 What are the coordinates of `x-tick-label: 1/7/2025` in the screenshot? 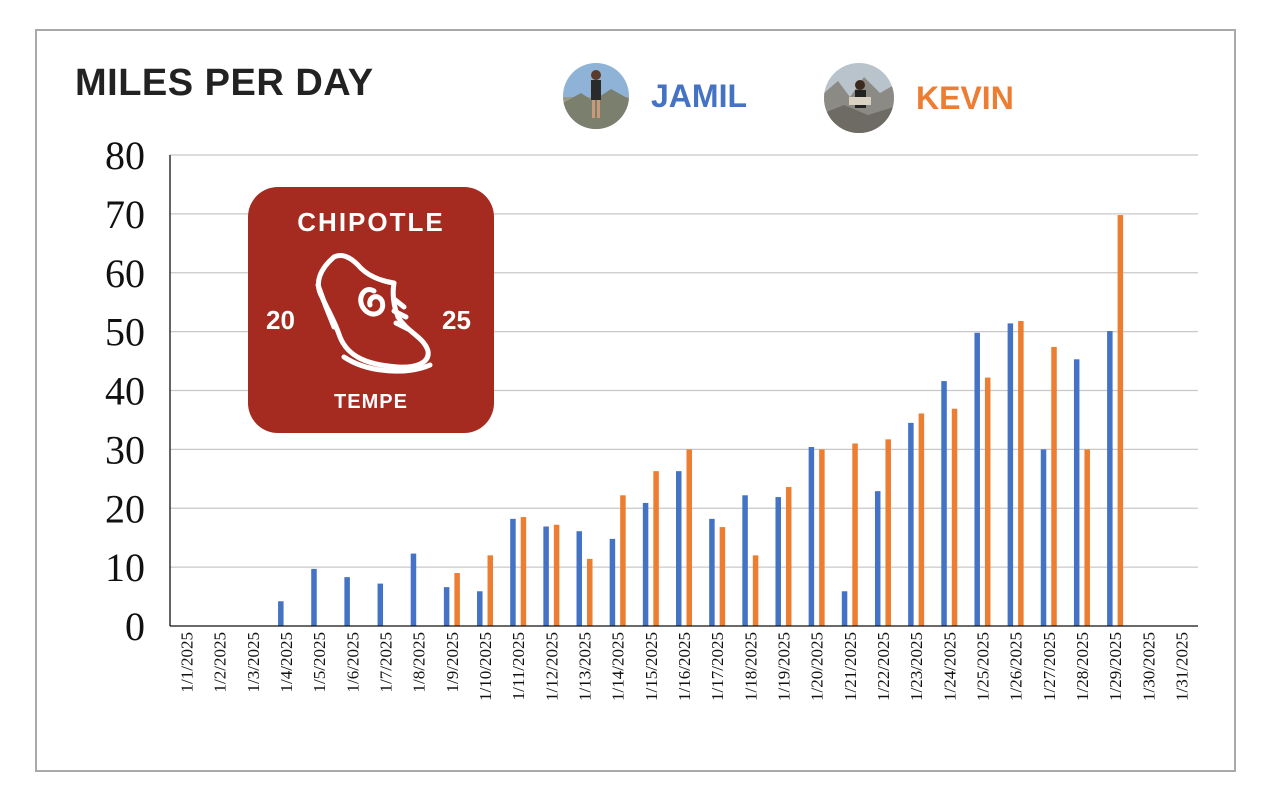 It's located at (386, 662).